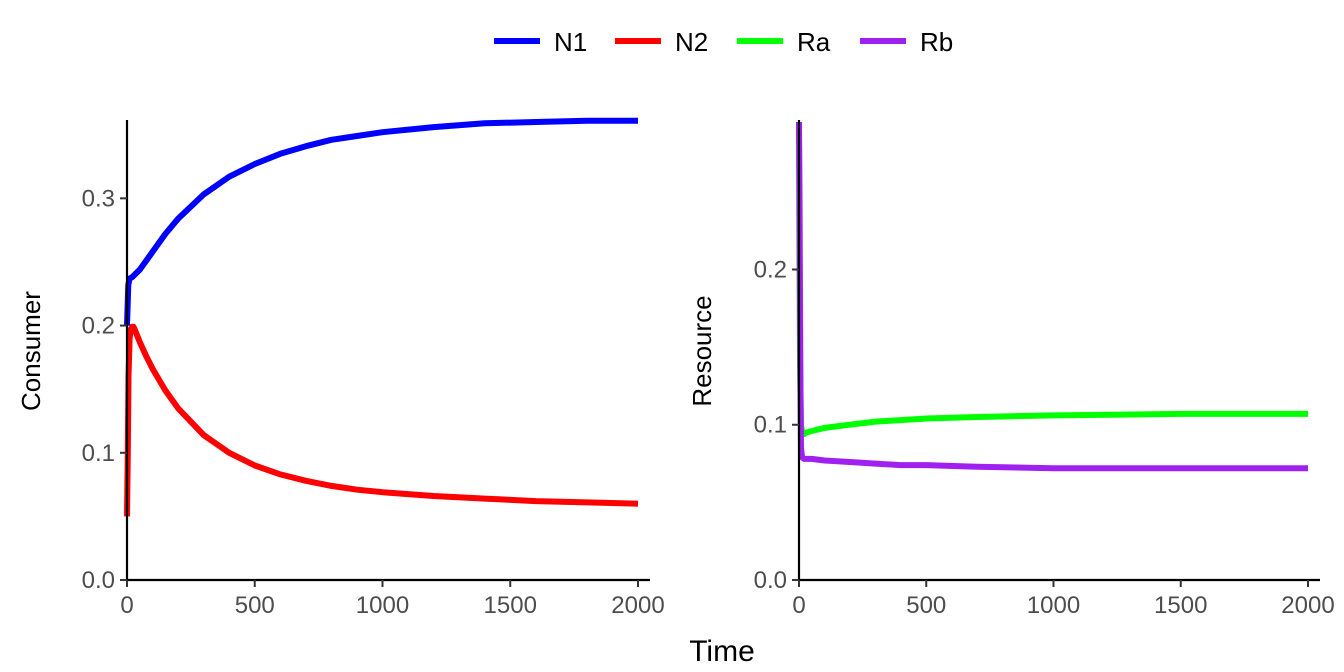  Describe the element at coordinates (381, 420) in the screenshot. I see `series-line-n2` at that location.